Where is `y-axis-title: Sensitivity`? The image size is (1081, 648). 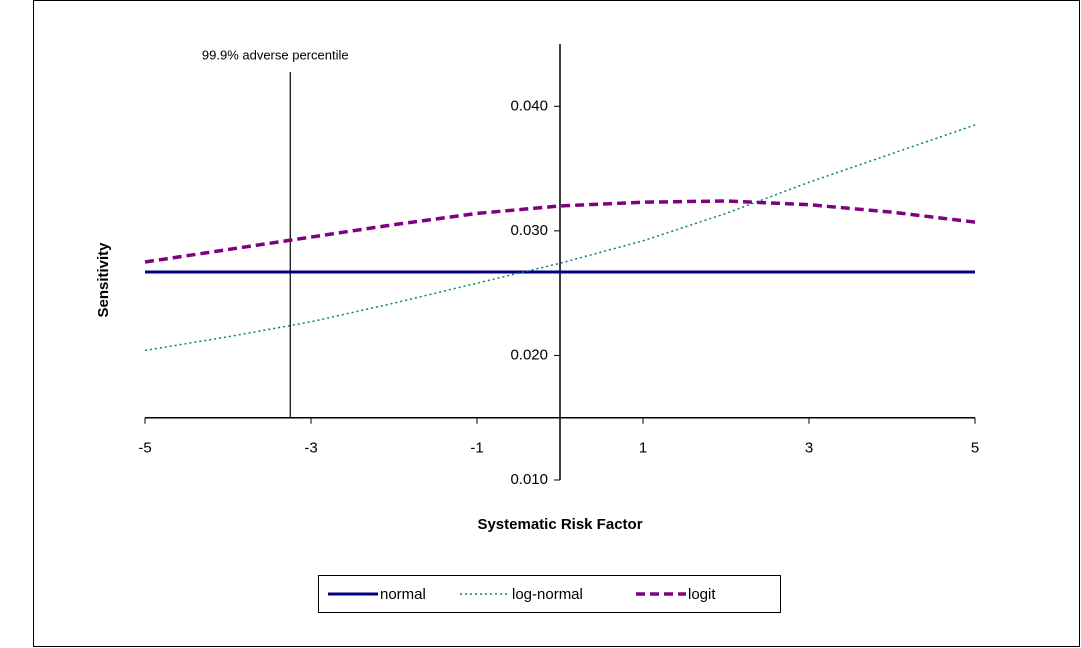
y-axis-title: Sensitivity is located at coordinates (103, 280).